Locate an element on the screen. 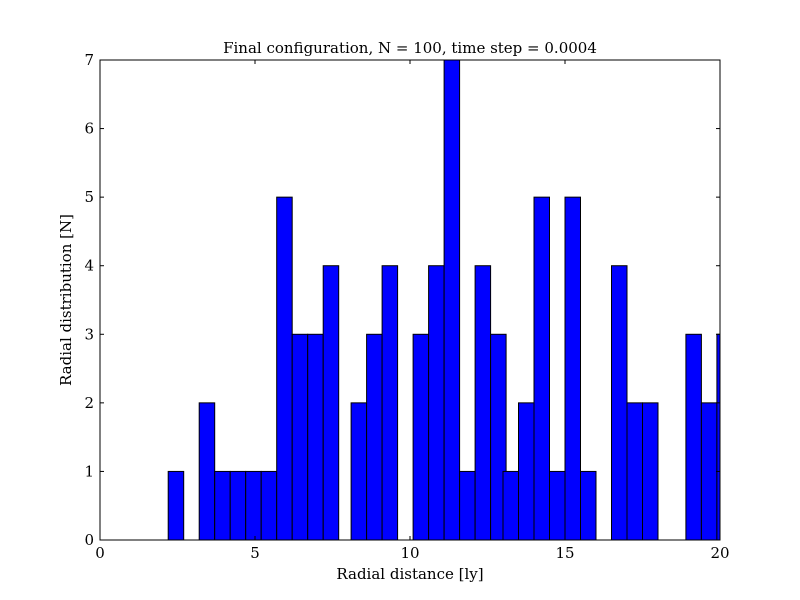  x-tick-label: 0 is located at coordinates (100, 553).